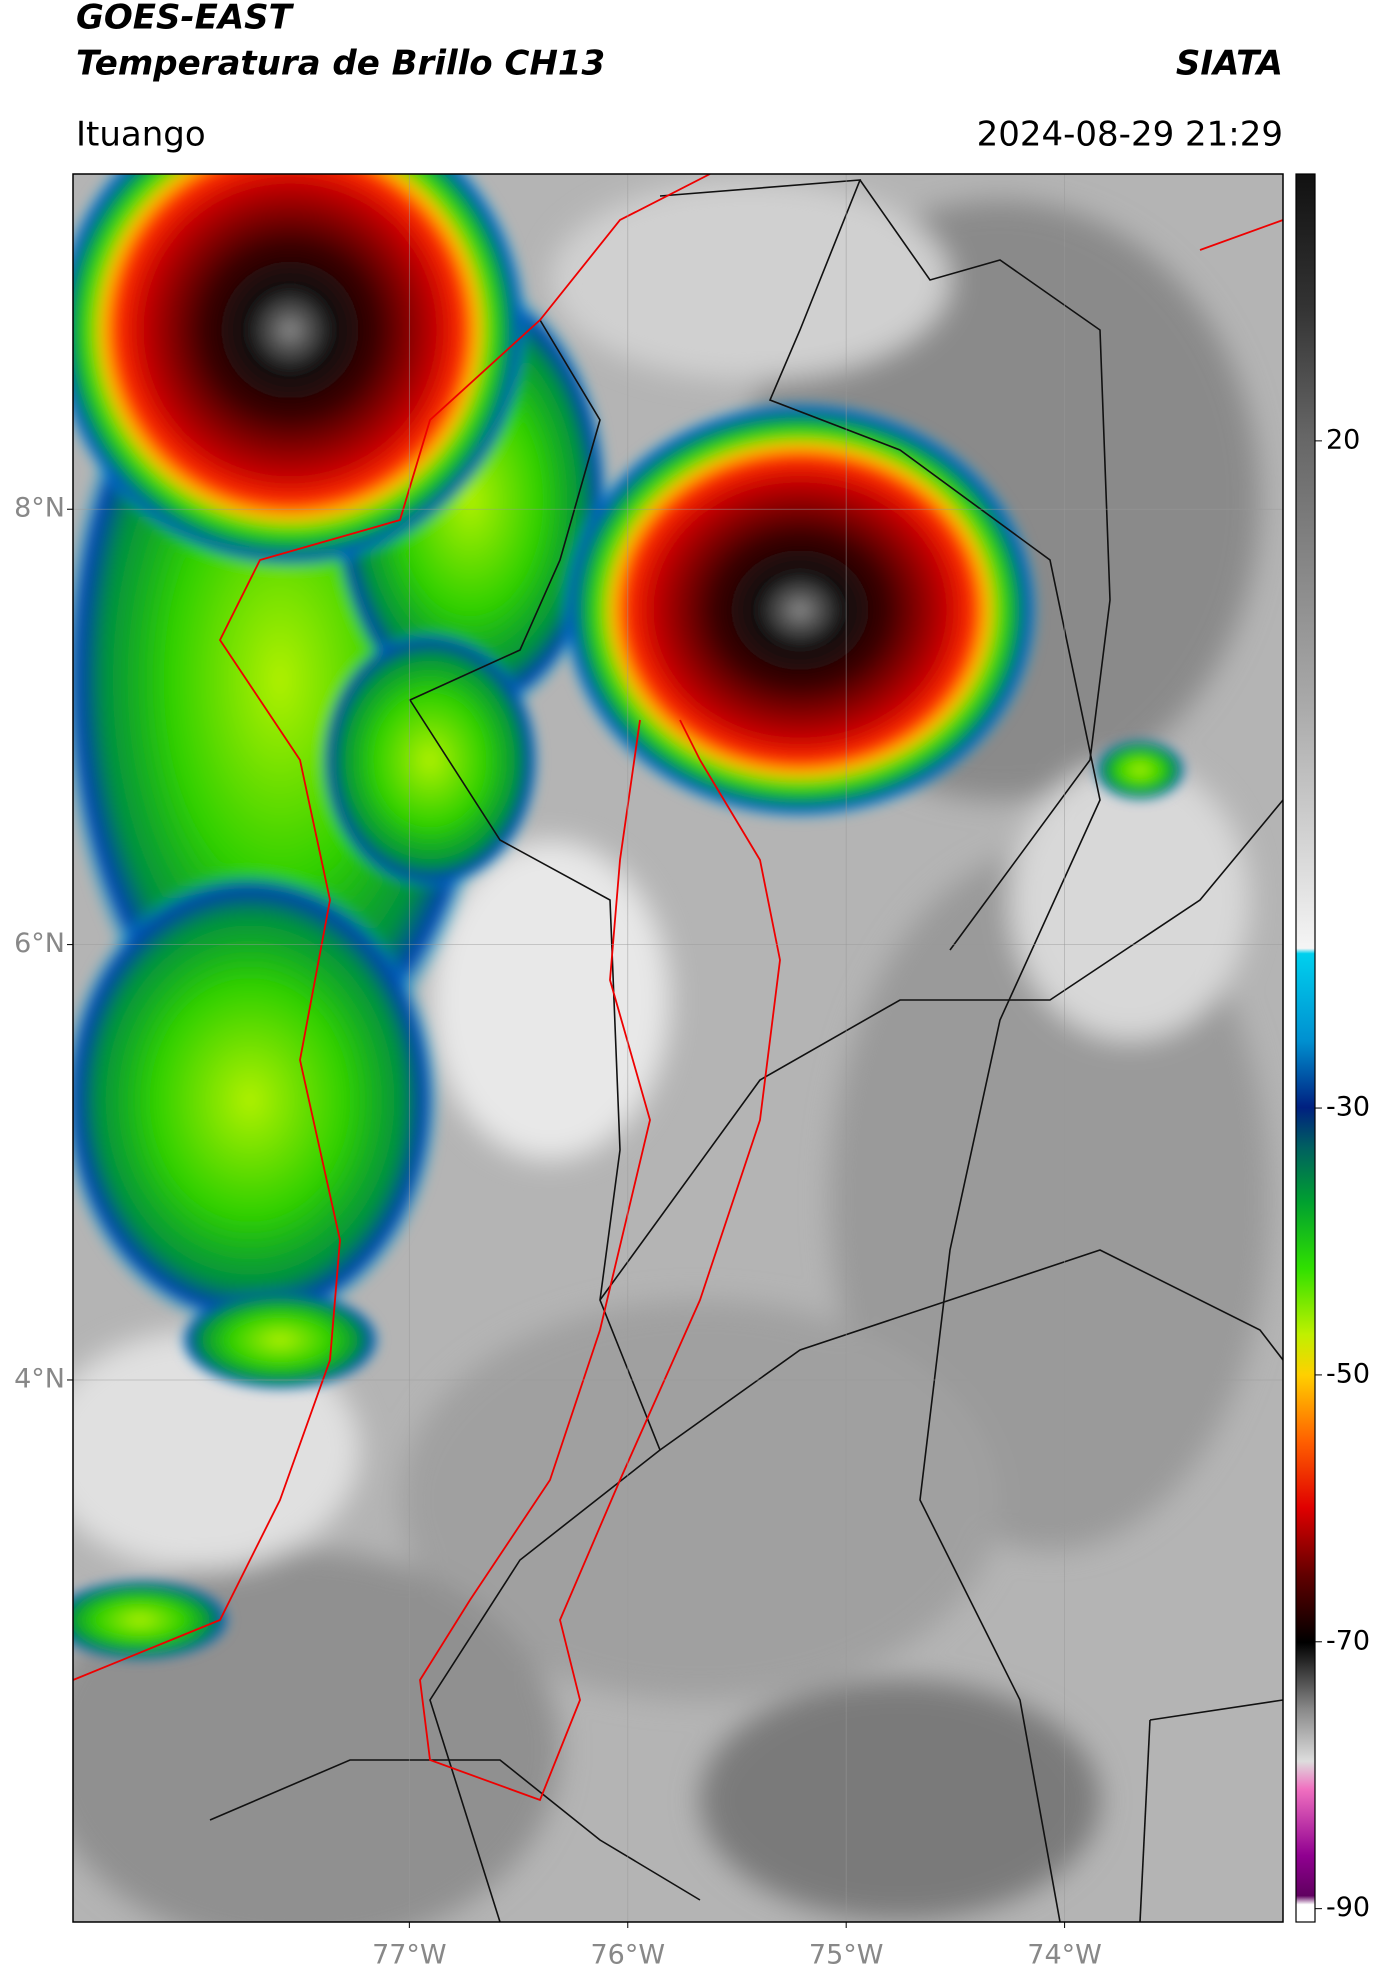 The image size is (1384, 1985). What do you see at coordinates (340, 64) in the screenshot?
I see `subtitle: Temperatura de Brillo CH13` at bounding box center [340, 64].